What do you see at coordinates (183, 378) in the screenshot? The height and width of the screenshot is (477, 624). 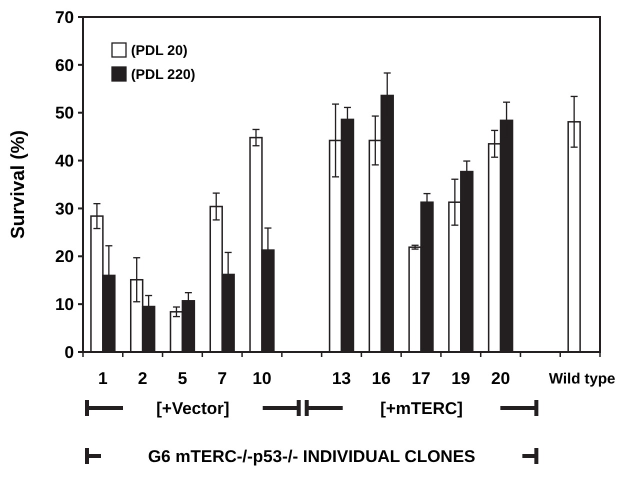 I see `x-tick-label: 5` at bounding box center [183, 378].